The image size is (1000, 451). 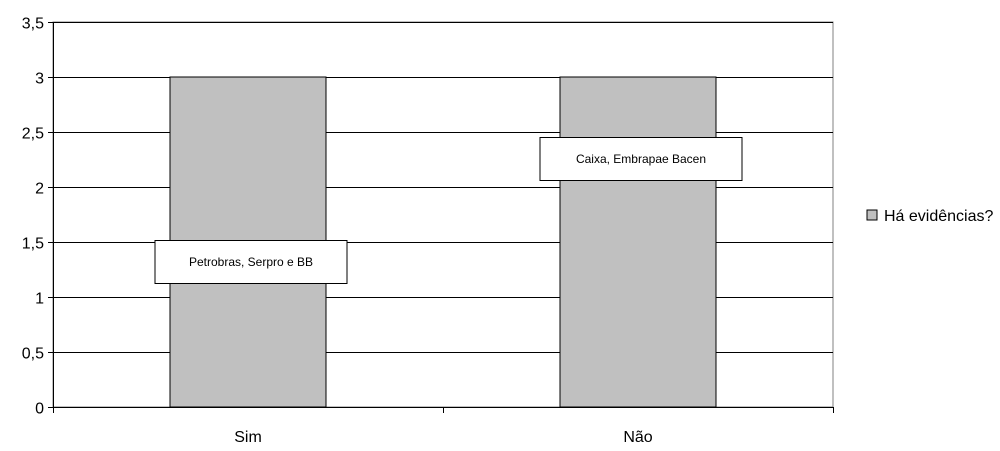 What do you see at coordinates (248, 437) in the screenshot?
I see `x-category-label: Sim` at bounding box center [248, 437].